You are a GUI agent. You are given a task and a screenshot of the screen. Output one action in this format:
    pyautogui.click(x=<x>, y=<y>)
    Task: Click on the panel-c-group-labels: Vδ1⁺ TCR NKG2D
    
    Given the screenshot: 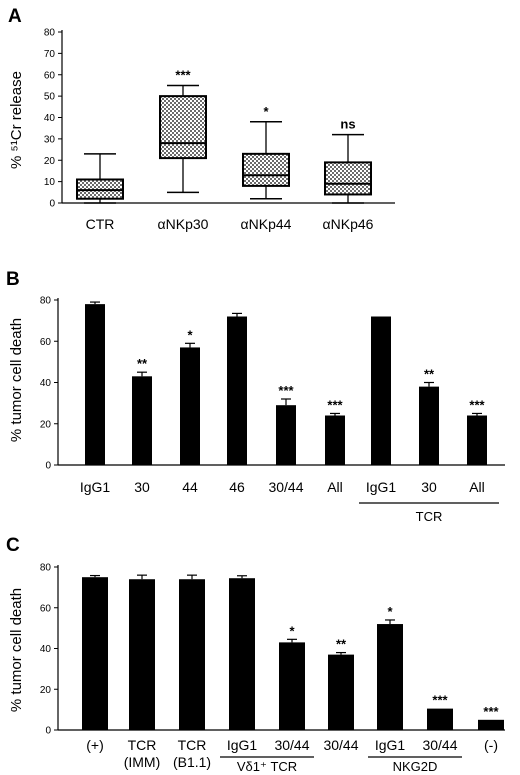 What is the action you would take?
    pyautogui.click(x=341, y=765)
    